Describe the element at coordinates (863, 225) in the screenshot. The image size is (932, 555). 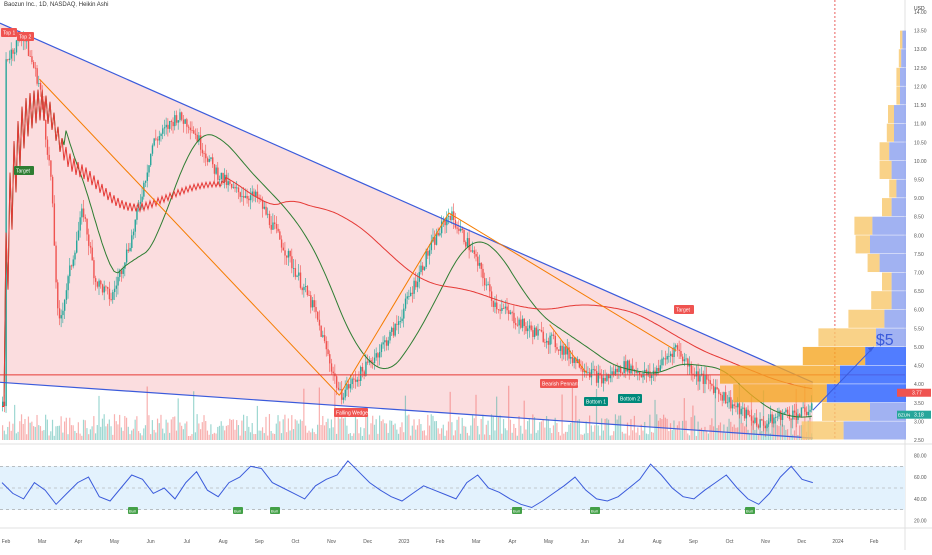
I see `volume-profile-down` at that location.